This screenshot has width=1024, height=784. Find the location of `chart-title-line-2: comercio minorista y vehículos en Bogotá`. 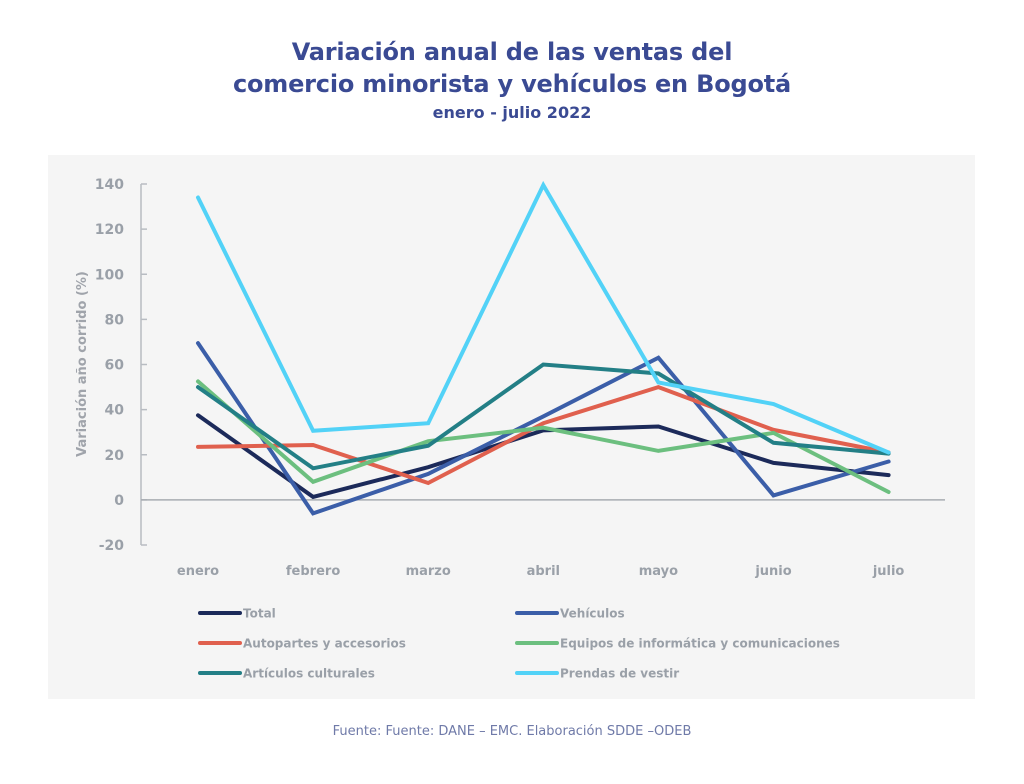

chart-title-line-2: comercio minorista y vehículos en Bogotá is located at coordinates (512, 84).